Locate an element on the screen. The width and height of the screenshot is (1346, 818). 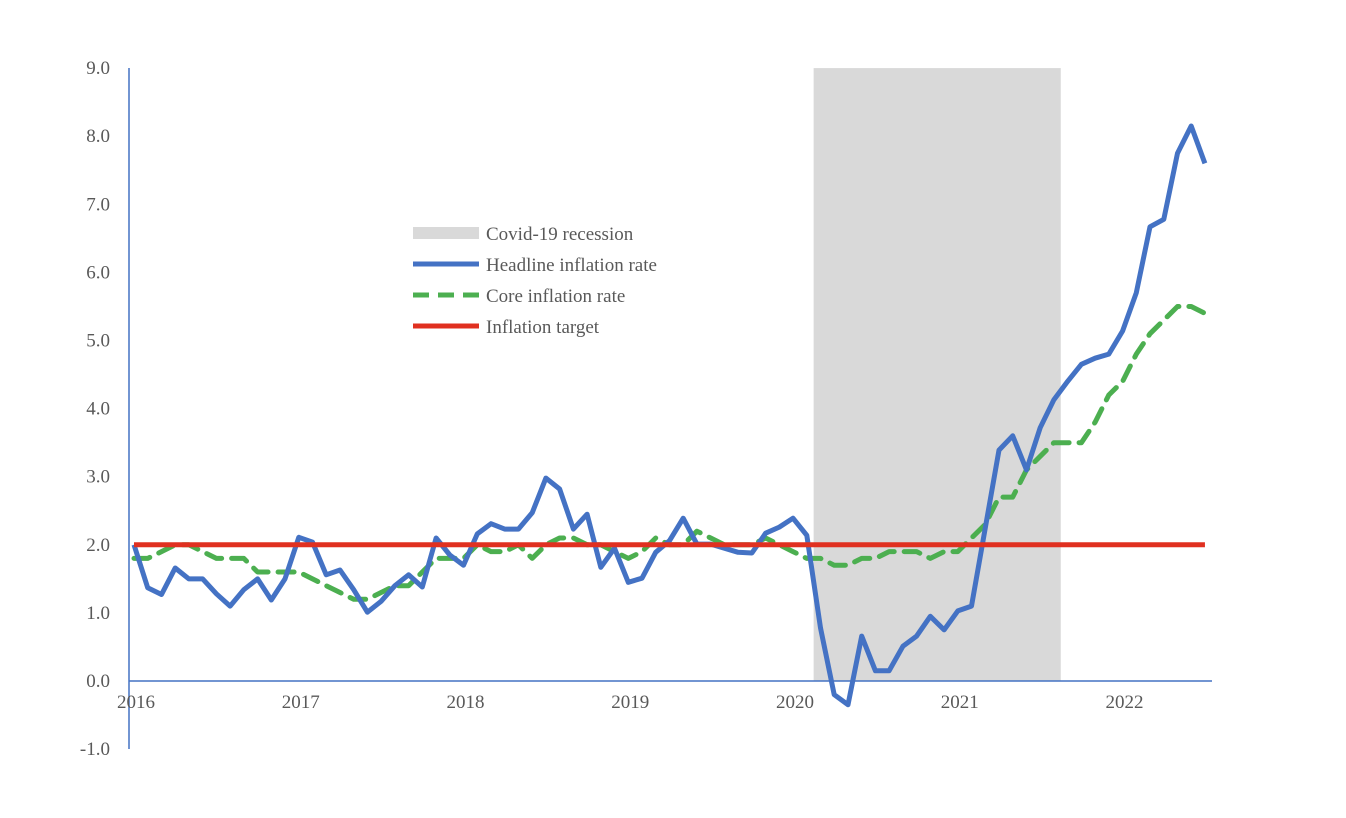
x-tick-label: 2017 is located at coordinates (301, 702).